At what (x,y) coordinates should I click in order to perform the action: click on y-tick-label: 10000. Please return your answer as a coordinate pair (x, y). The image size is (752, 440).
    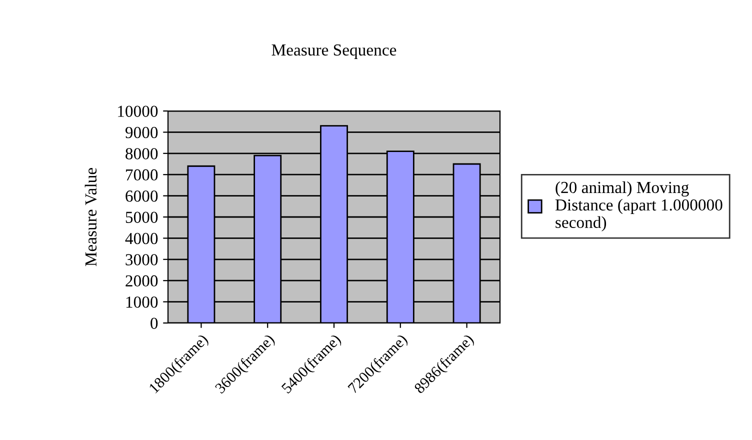
    Looking at the image, I should click on (138, 111).